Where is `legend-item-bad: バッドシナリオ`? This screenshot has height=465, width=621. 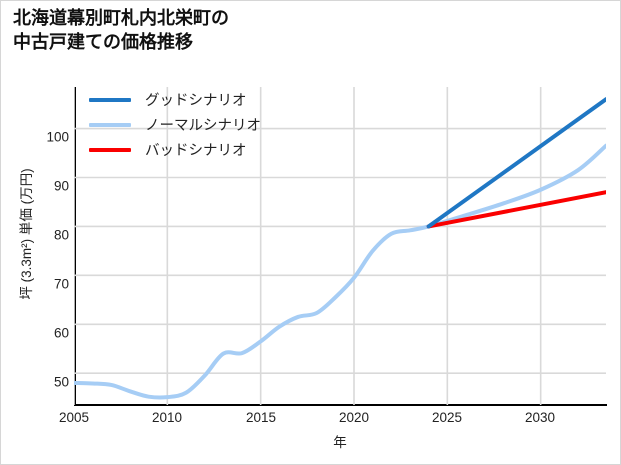 legend-item-bad: バッドシナリオ is located at coordinates (175, 150).